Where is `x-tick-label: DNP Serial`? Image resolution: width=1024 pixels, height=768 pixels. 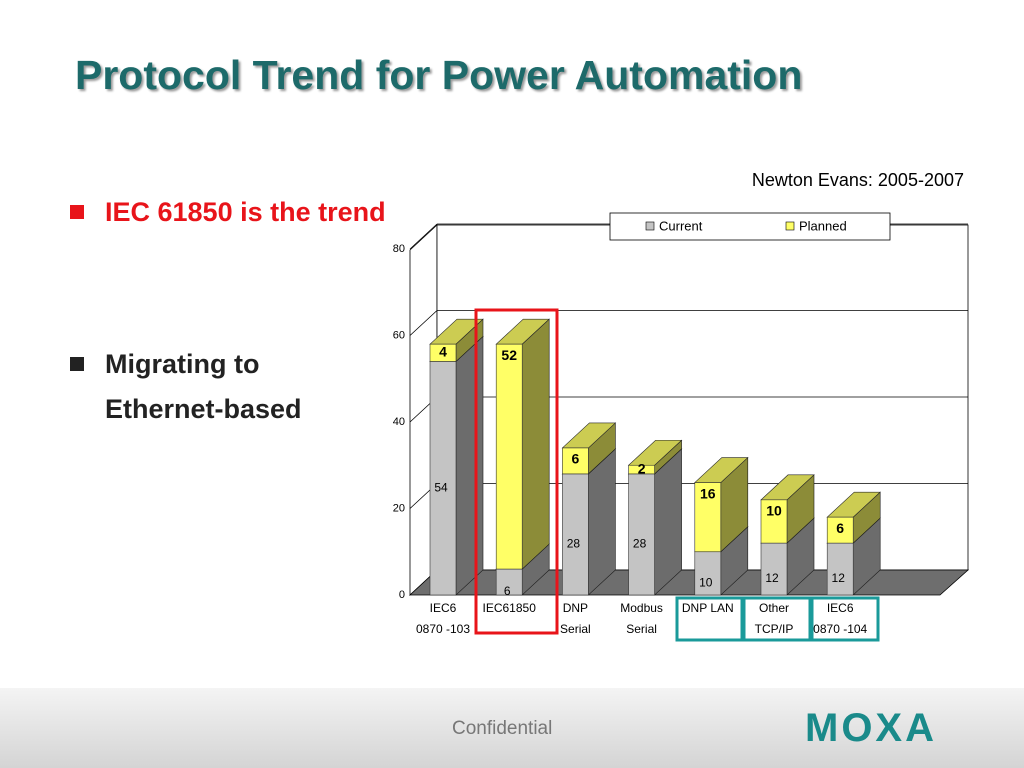 x-tick-label: DNP Serial is located at coordinates (575, 618).